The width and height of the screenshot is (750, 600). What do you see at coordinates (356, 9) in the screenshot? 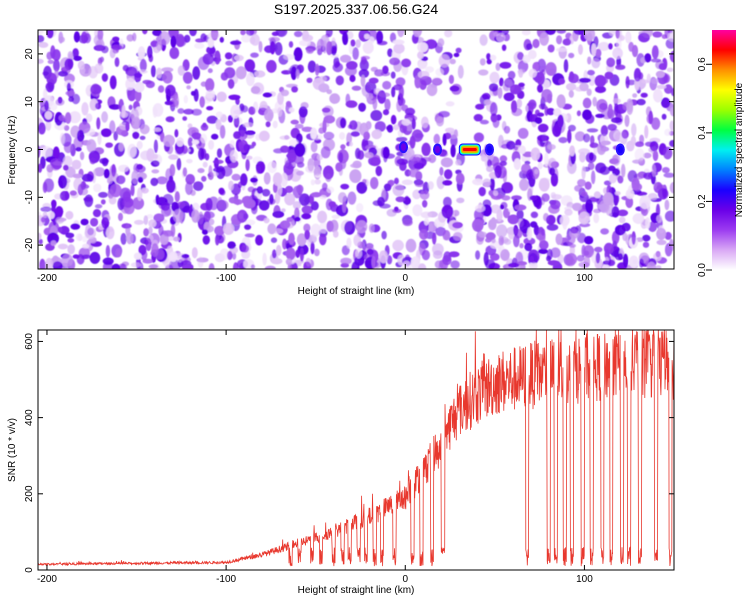
I see `figure-title: S197.2025.337.06.56.G24` at bounding box center [356, 9].